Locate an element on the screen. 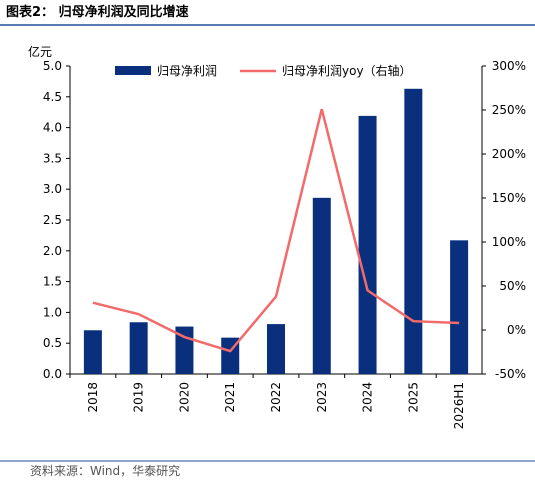 This screenshot has height=489, width=535. x-tick-label: 2022 is located at coordinates (276, 397).